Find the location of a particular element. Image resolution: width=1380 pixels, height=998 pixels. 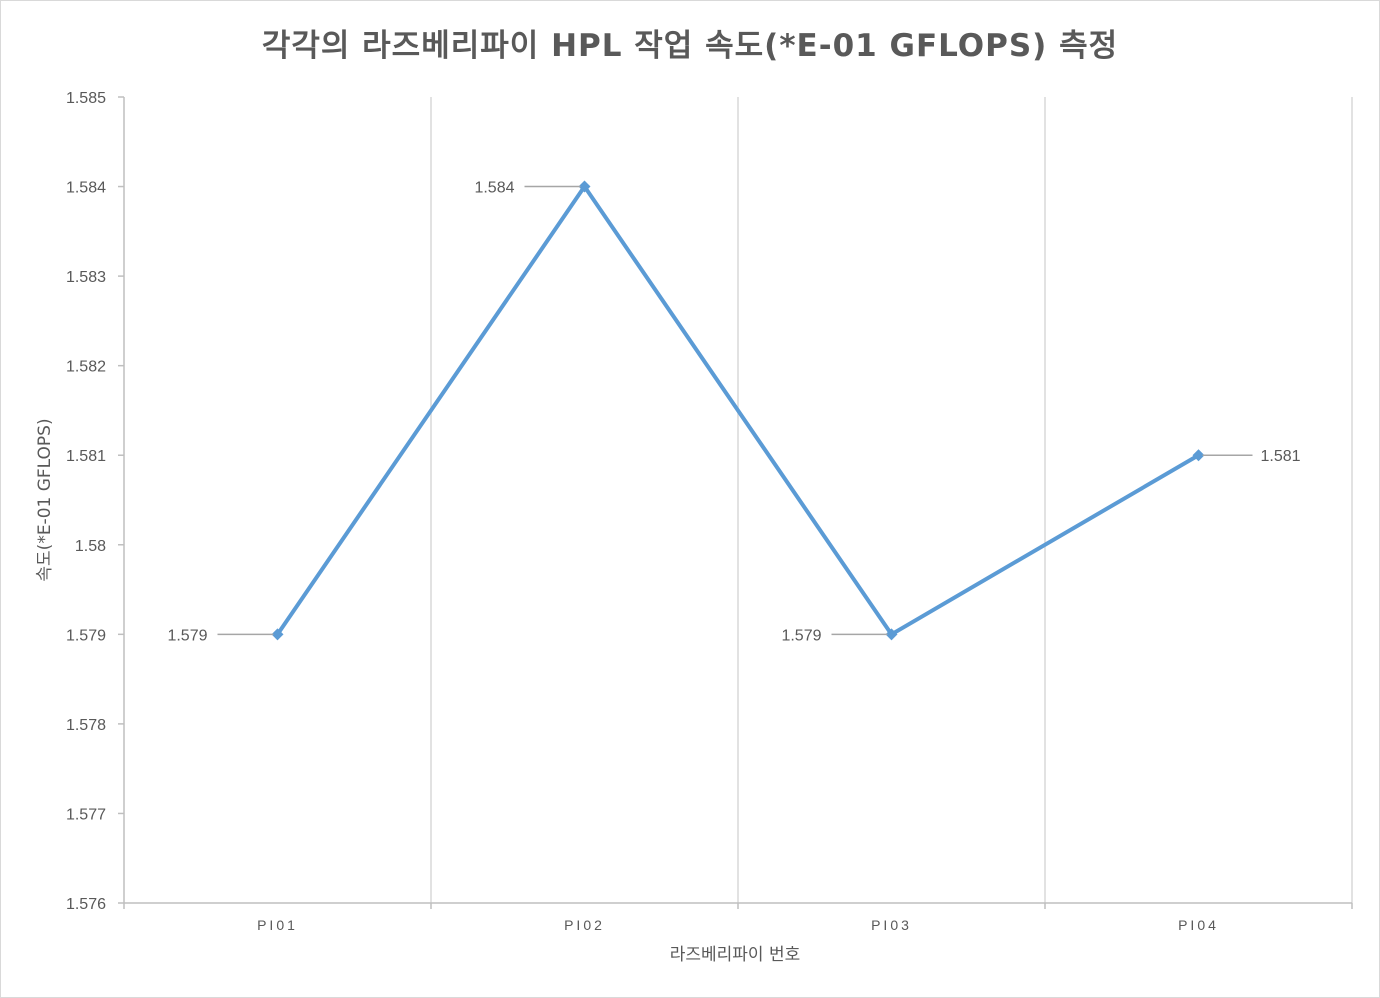

y-tick-label: 1.58 is located at coordinates (90, 546).